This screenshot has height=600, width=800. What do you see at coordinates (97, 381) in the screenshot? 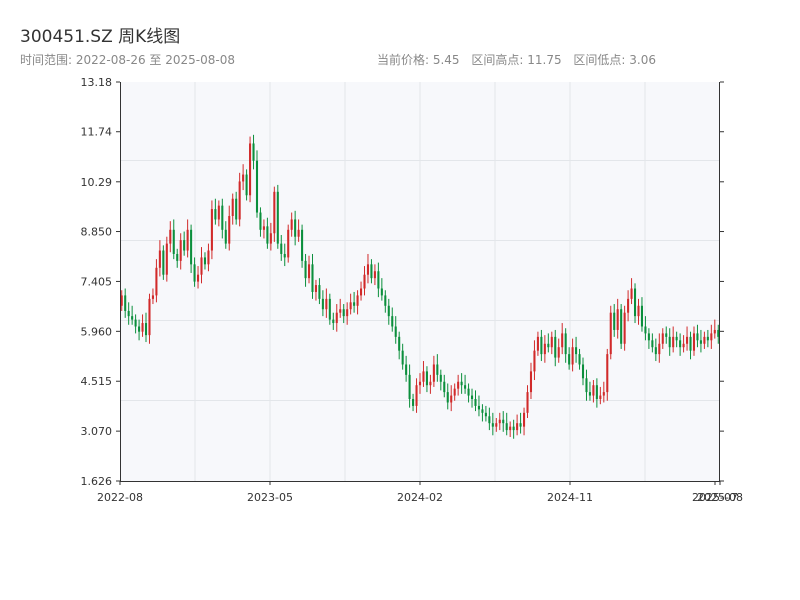
I see `y-tick-label: 4.515` at bounding box center [97, 381].